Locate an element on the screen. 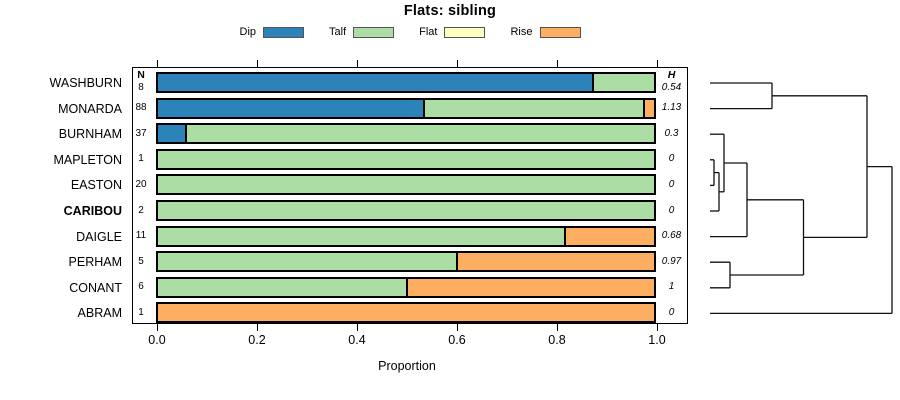 The height and width of the screenshot is (400, 900). dendrogram is located at coordinates (801, 198).